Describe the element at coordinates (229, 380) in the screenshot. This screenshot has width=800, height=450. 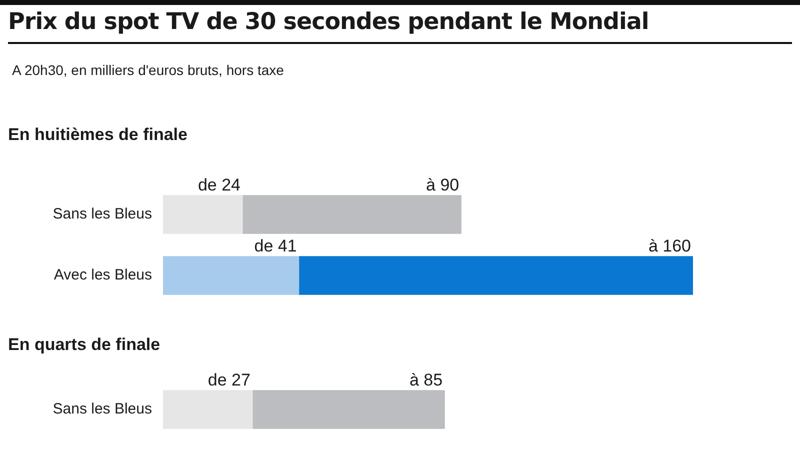
I see `data-label: de 27` at that location.